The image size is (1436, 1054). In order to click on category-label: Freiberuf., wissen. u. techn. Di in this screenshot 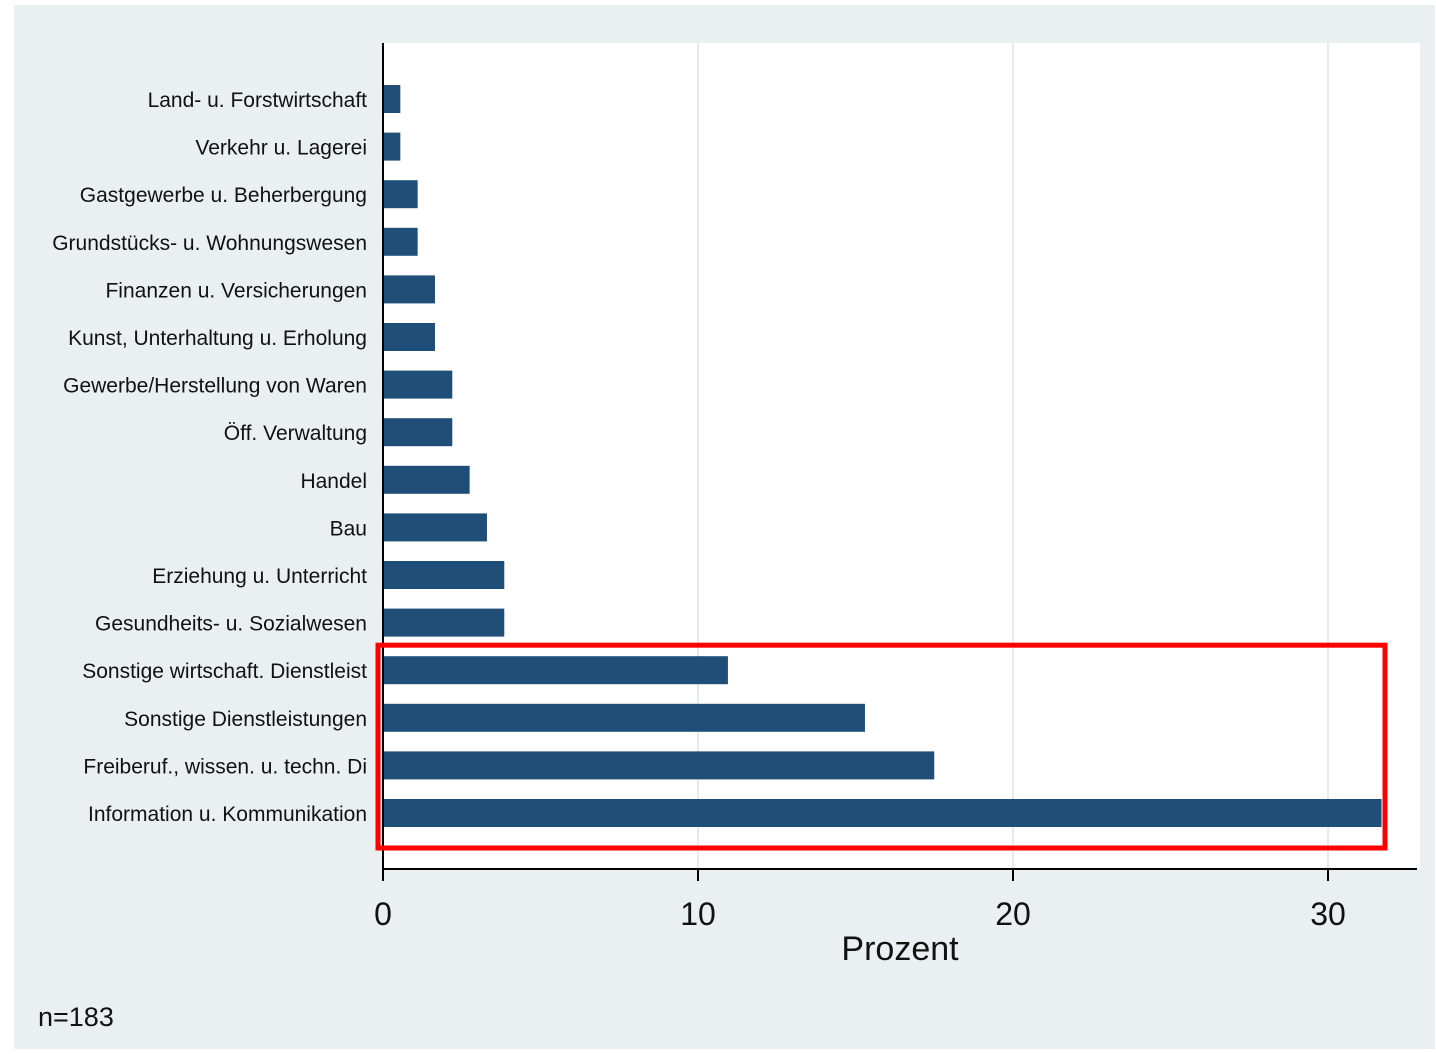, I will do `click(225, 766)`.